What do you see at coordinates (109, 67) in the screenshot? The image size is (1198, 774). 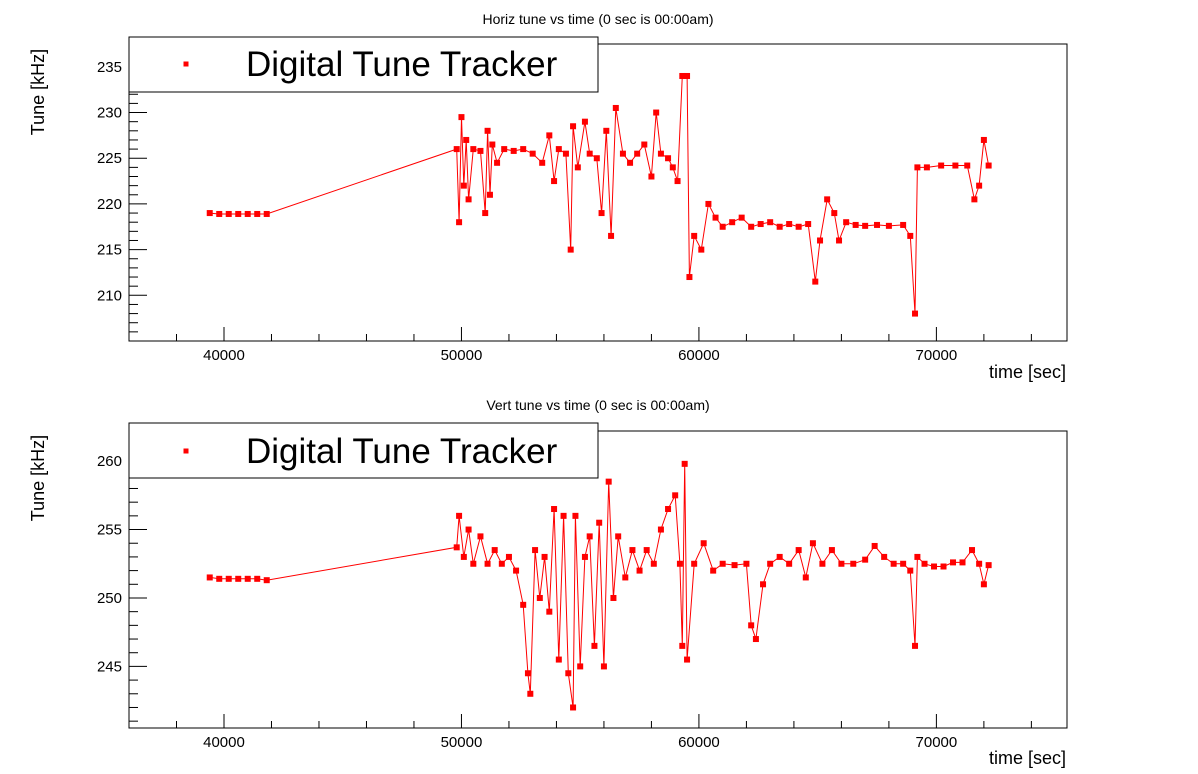 I see `y-tick-label: 235` at bounding box center [109, 67].